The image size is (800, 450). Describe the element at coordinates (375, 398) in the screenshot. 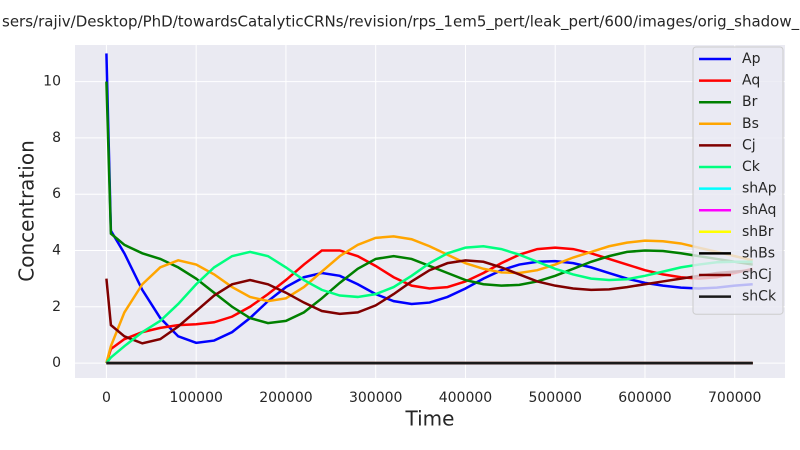

I see `x-tick-label: 300000` at that location.